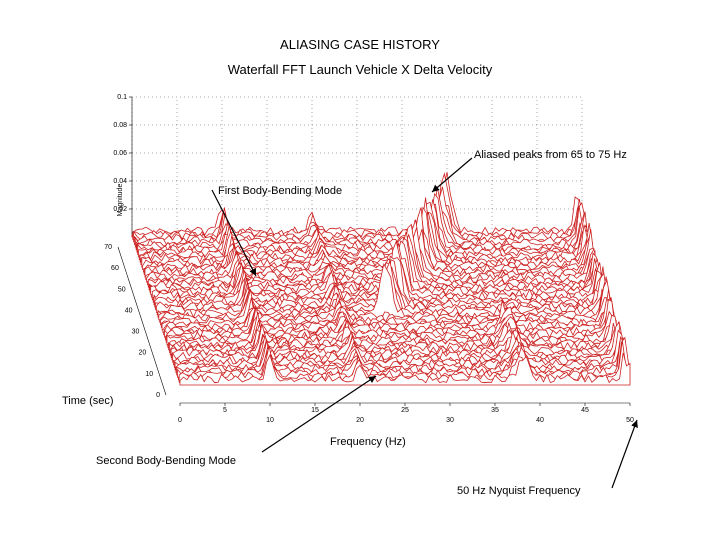  I want to click on z-tick-label-2: 0.06, so click(120, 153).